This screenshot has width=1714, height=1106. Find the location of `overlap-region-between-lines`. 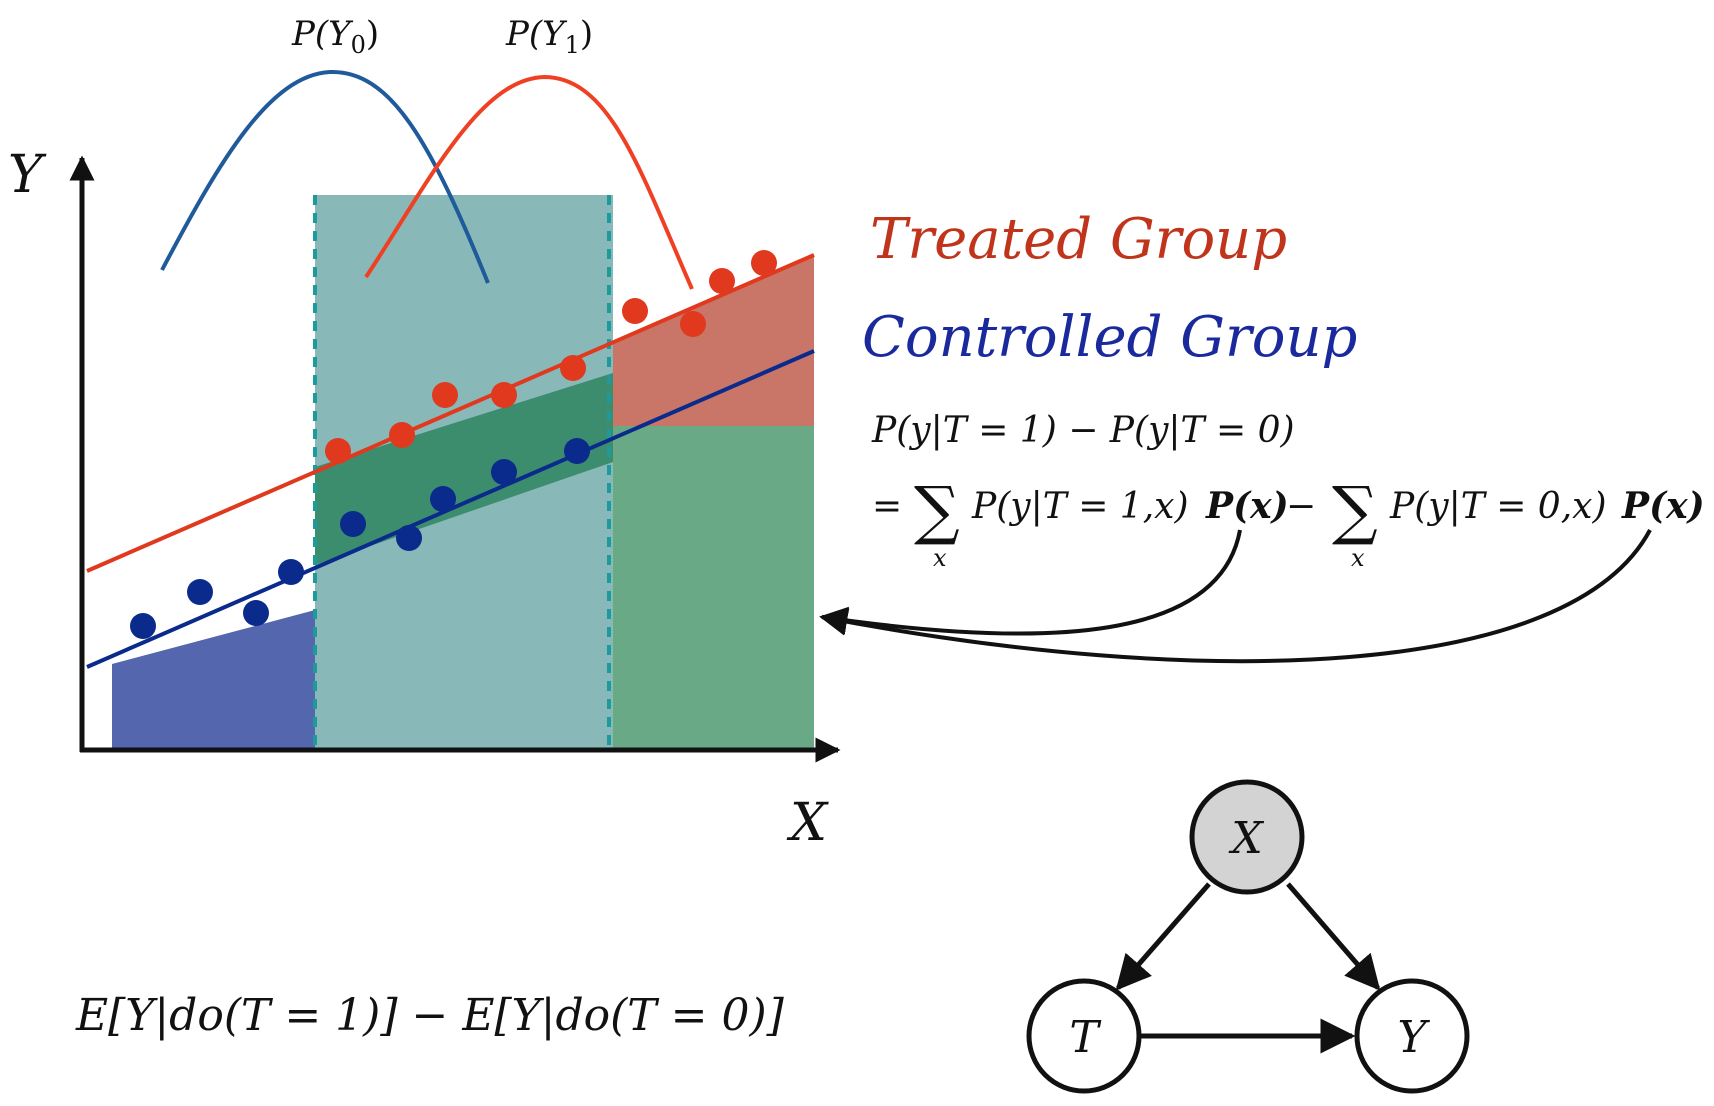

overlap-region-between-lines is located at coordinates (464, 469).